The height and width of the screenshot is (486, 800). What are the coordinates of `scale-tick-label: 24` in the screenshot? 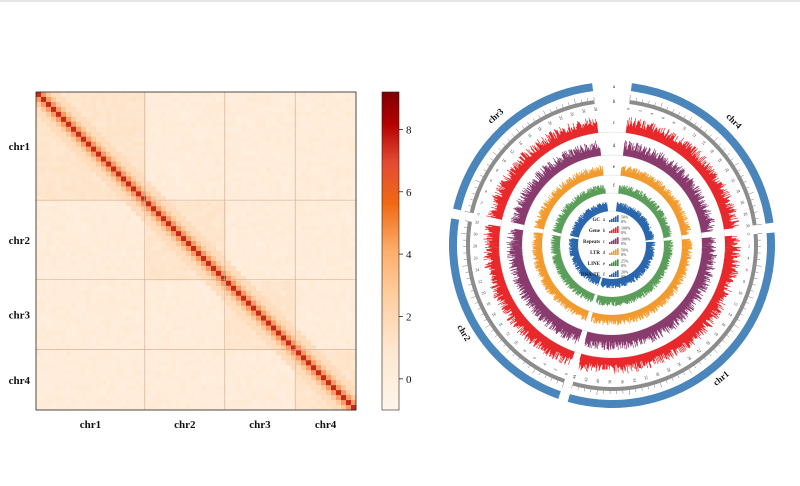 It's located at (689, 358).